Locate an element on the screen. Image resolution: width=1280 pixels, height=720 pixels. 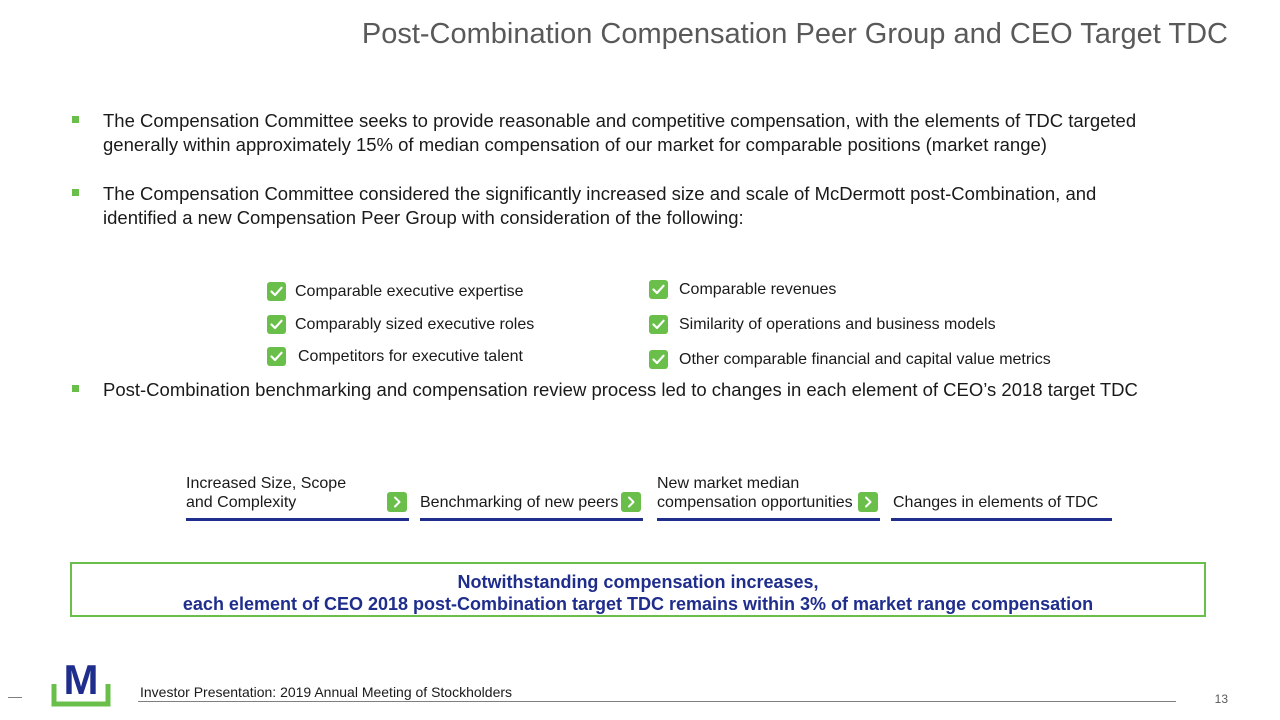
criteria-label: Competitors for executive talent is located at coordinates (410, 356).